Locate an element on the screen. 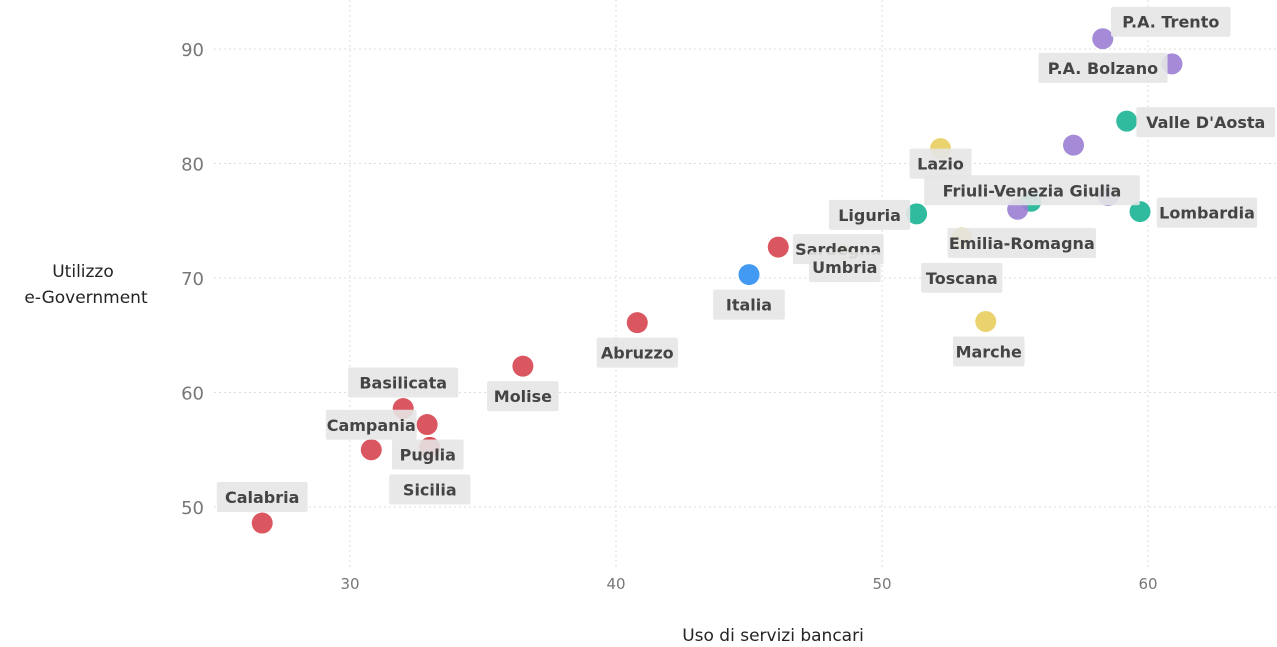 Image resolution: width=1277 pixels, height=647 pixels. point-label: Marche is located at coordinates (988, 351).